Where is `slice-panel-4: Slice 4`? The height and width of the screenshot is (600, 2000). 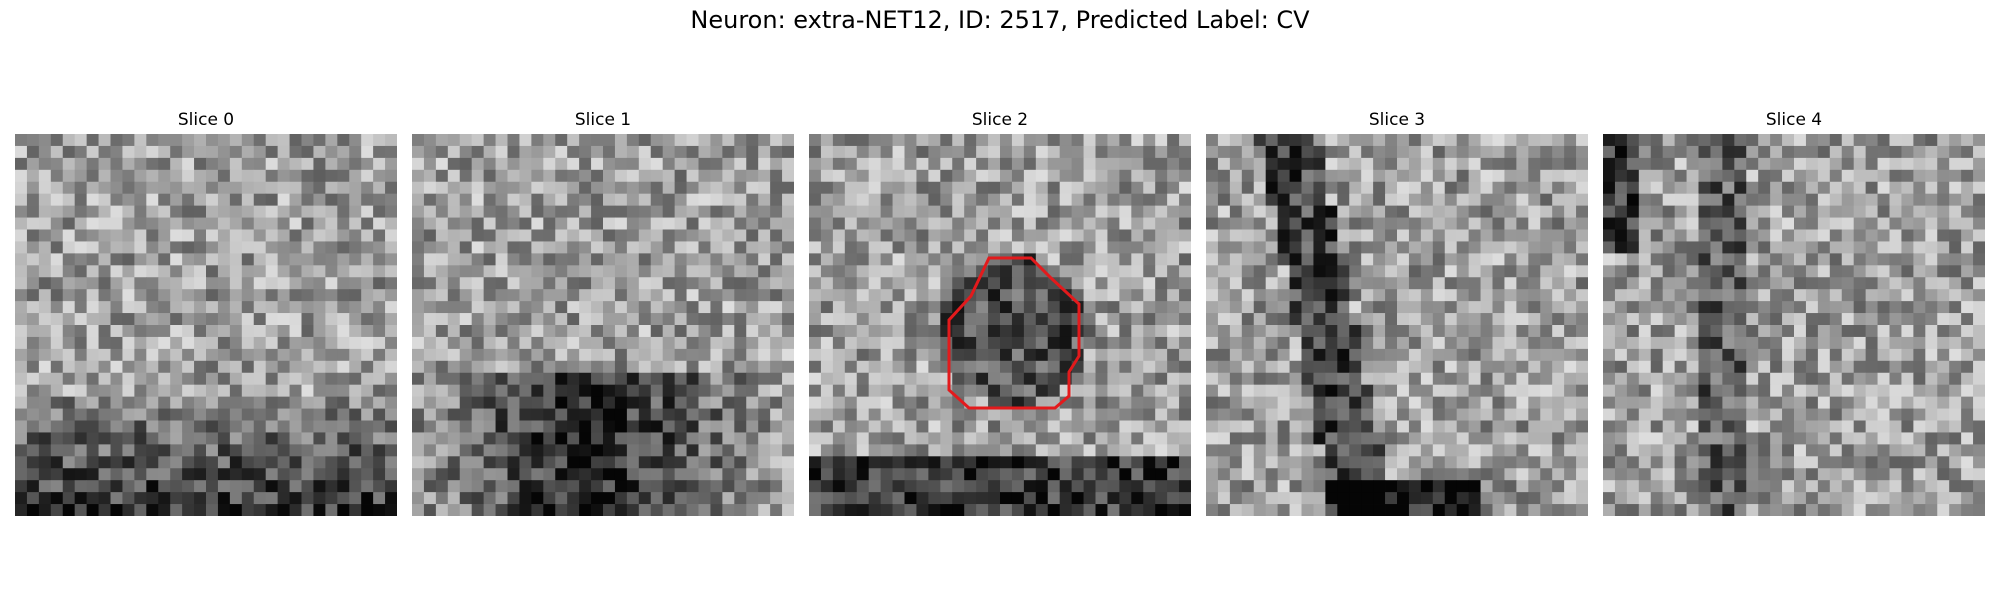 slice-panel-4: Slice 4 is located at coordinates (1794, 312).